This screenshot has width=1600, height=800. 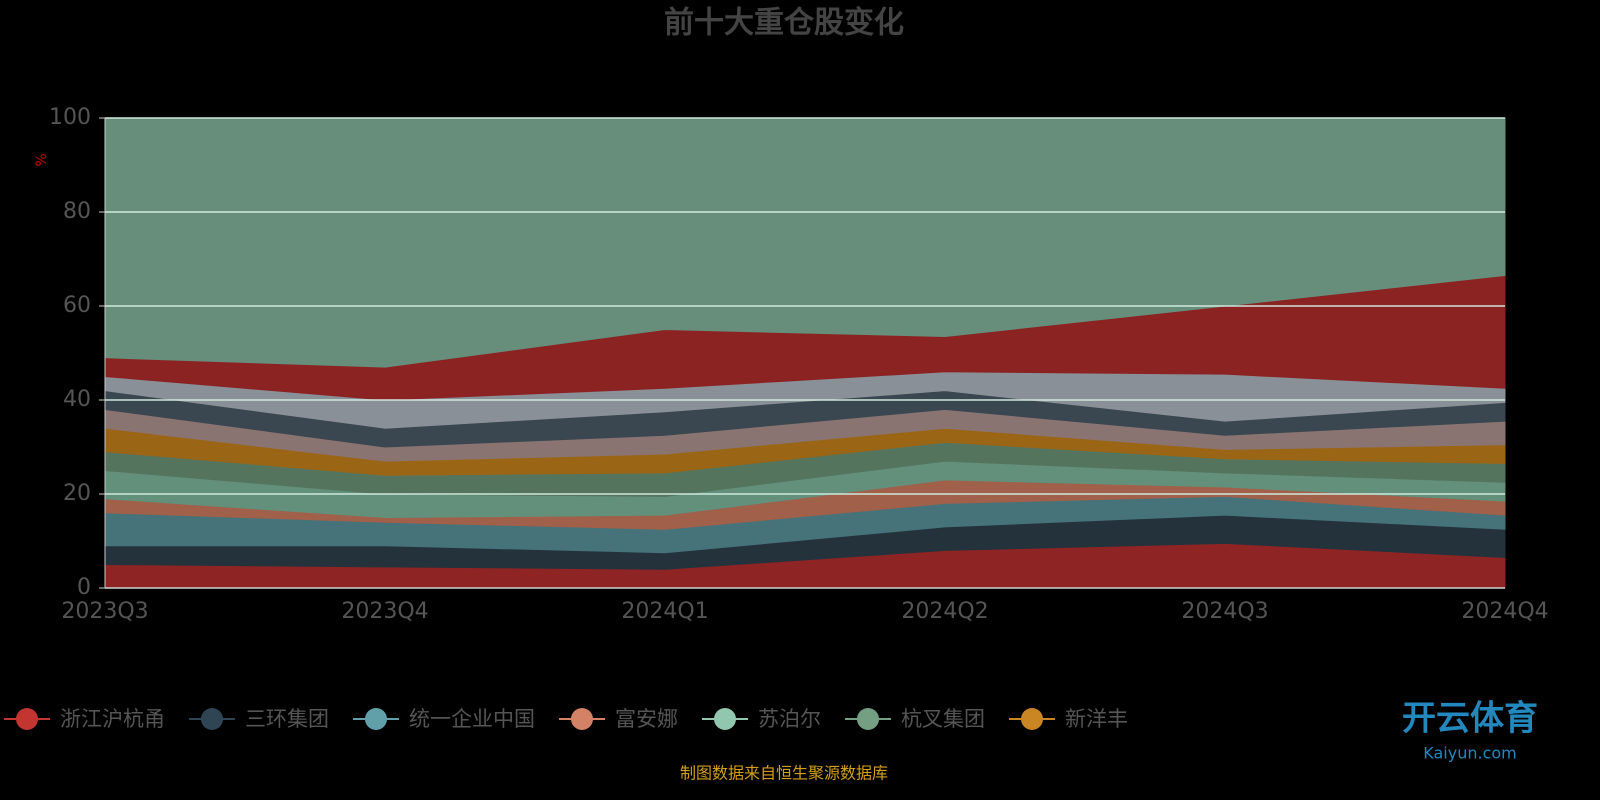 What do you see at coordinates (77, 305) in the screenshot?
I see `y-tick-label: 60` at bounding box center [77, 305].